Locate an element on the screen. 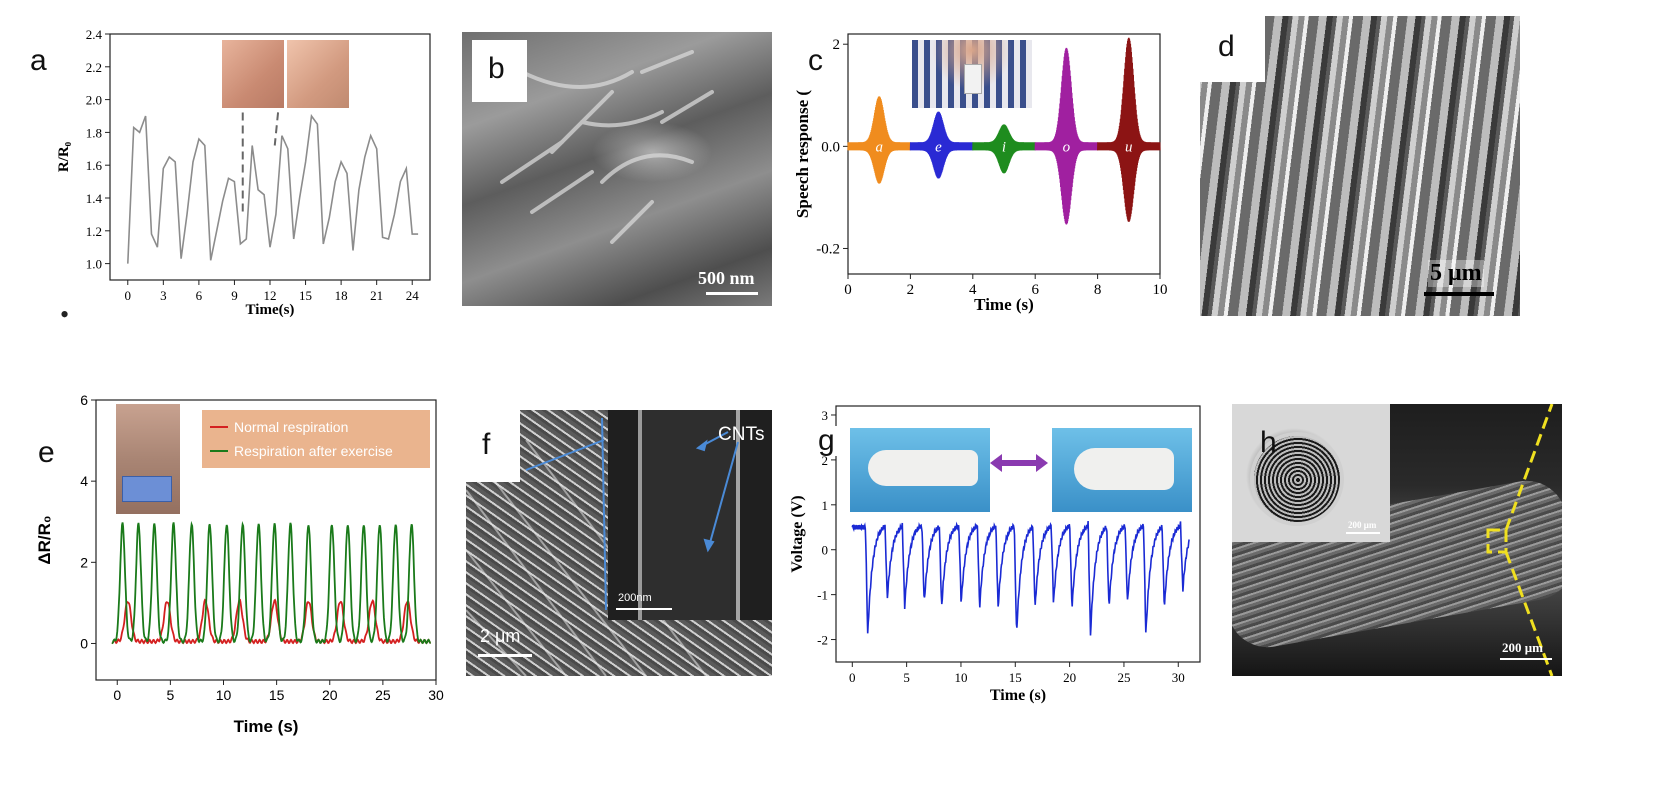 The height and width of the screenshot is (798, 1660). speech-label-i: i is located at coordinates (1004, 147).